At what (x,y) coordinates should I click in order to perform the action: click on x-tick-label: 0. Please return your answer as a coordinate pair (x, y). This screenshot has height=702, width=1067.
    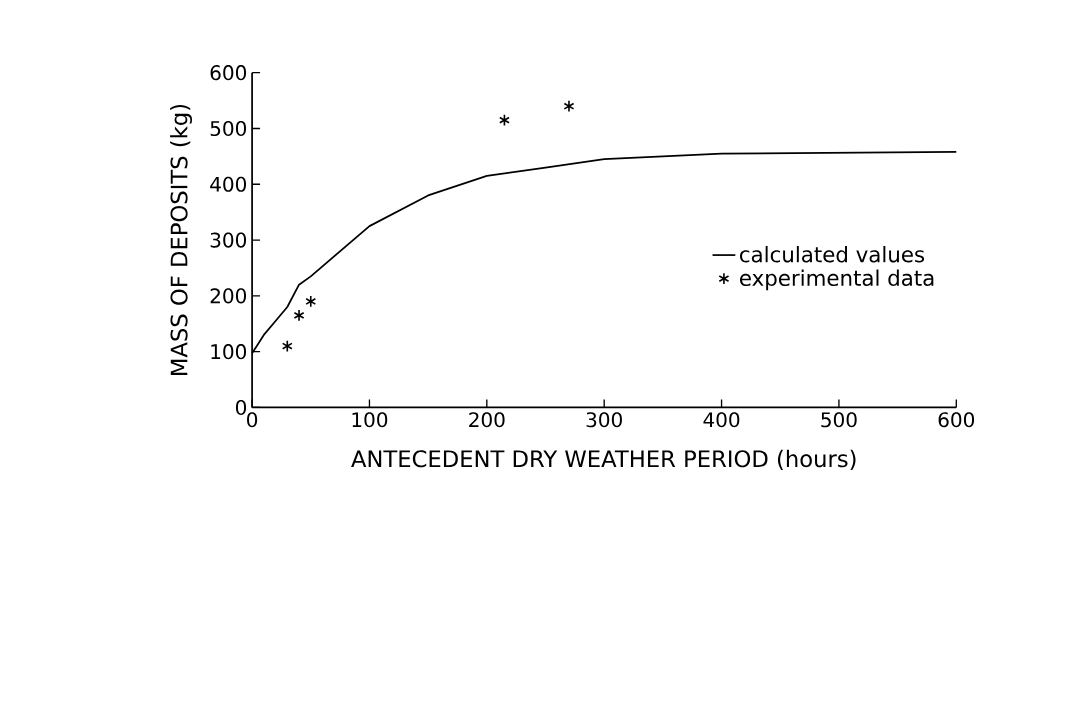
    Looking at the image, I should click on (252, 420).